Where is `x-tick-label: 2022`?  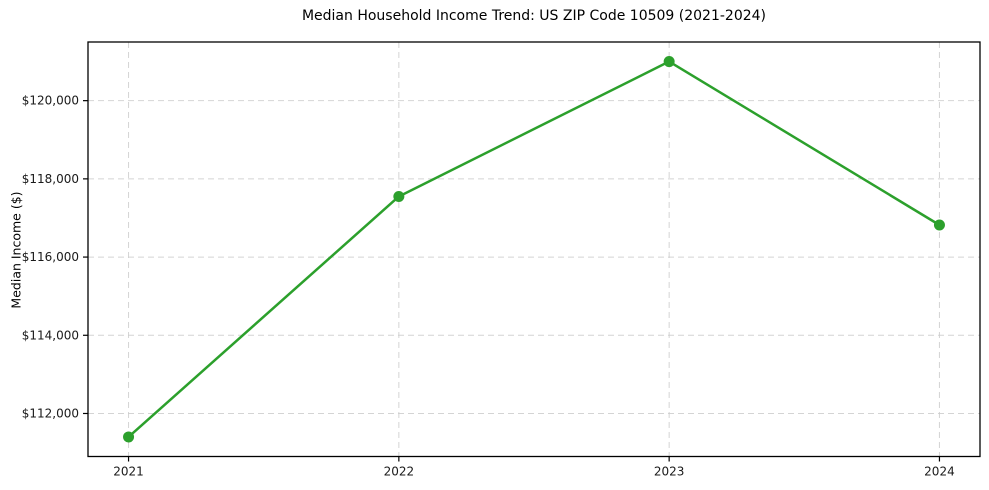 x-tick-label: 2022 is located at coordinates (399, 472).